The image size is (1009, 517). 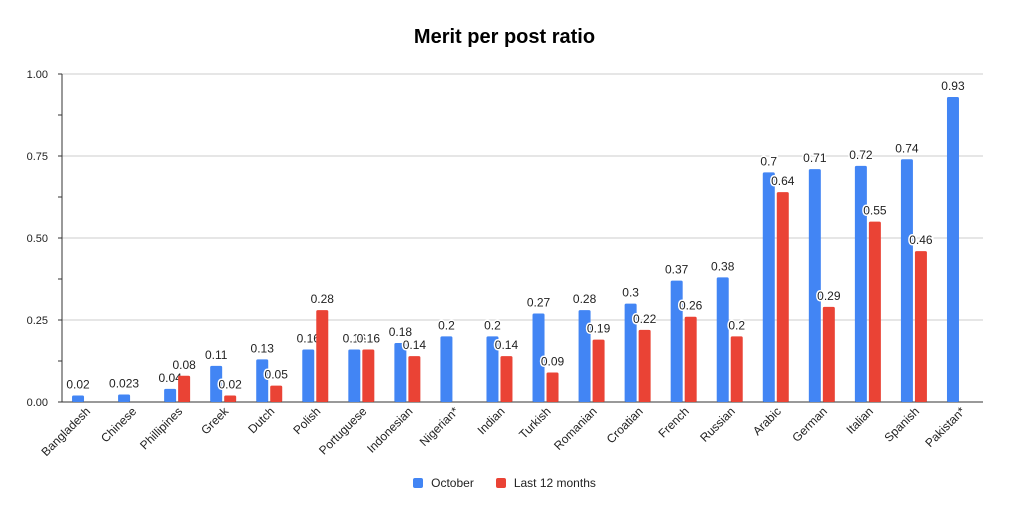 I want to click on y-tick-label: 1.00, so click(x=37, y=75).